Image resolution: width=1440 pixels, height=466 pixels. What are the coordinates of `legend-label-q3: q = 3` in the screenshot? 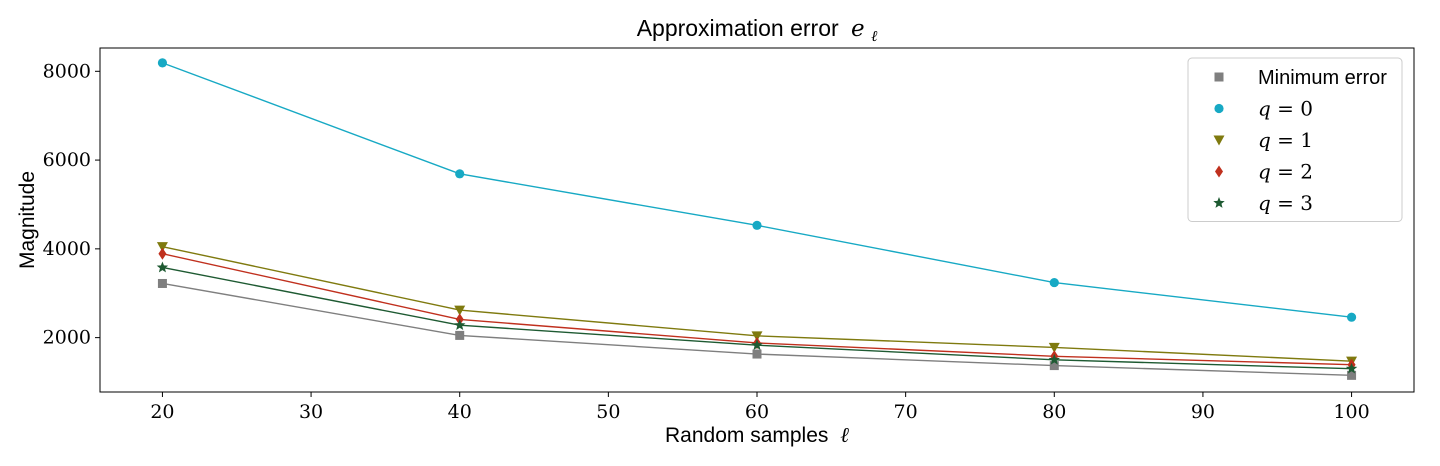 It's located at (1285, 203).